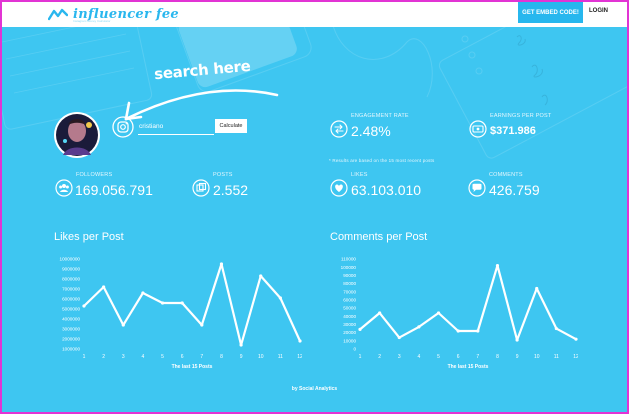 This screenshot has width=629, height=414. Describe the element at coordinates (478, 129) in the screenshot. I see `earnings-icon` at that location.